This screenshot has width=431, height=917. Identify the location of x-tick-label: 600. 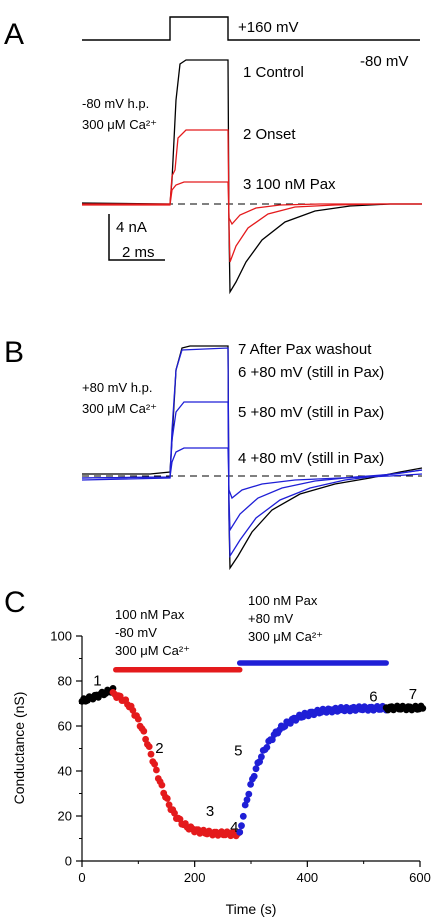
(420, 877).